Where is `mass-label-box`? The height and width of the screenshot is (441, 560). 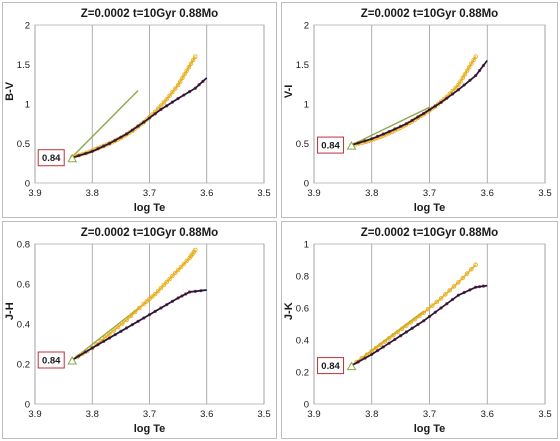
mass-label-box is located at coordinates (331, 366).